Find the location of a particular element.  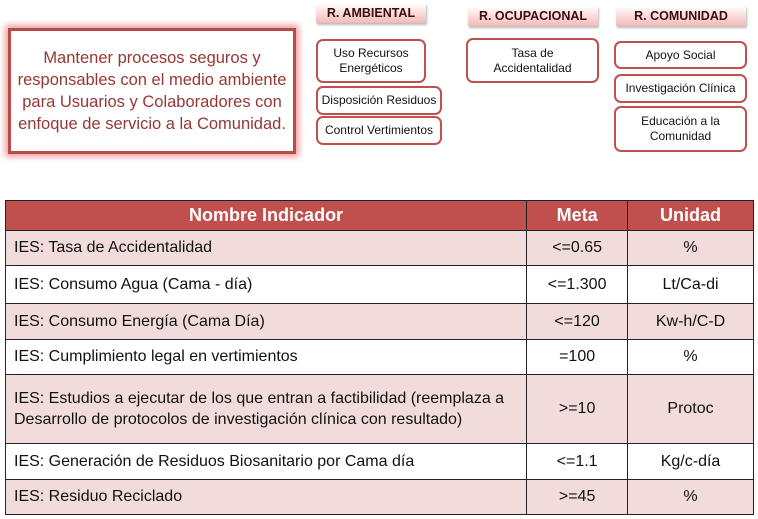

table-row: IES: Residuo Reciclado >=45% is located at coordinates (379, 497).